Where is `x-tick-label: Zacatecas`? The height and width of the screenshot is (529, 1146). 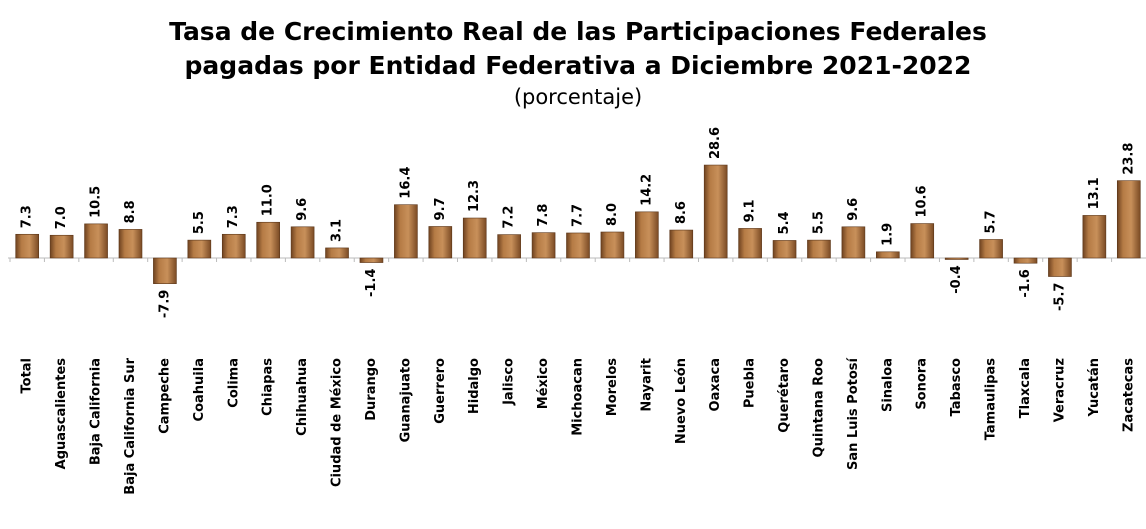 x-tick-label: Zacatecas is located at coordinates (1128, 395).